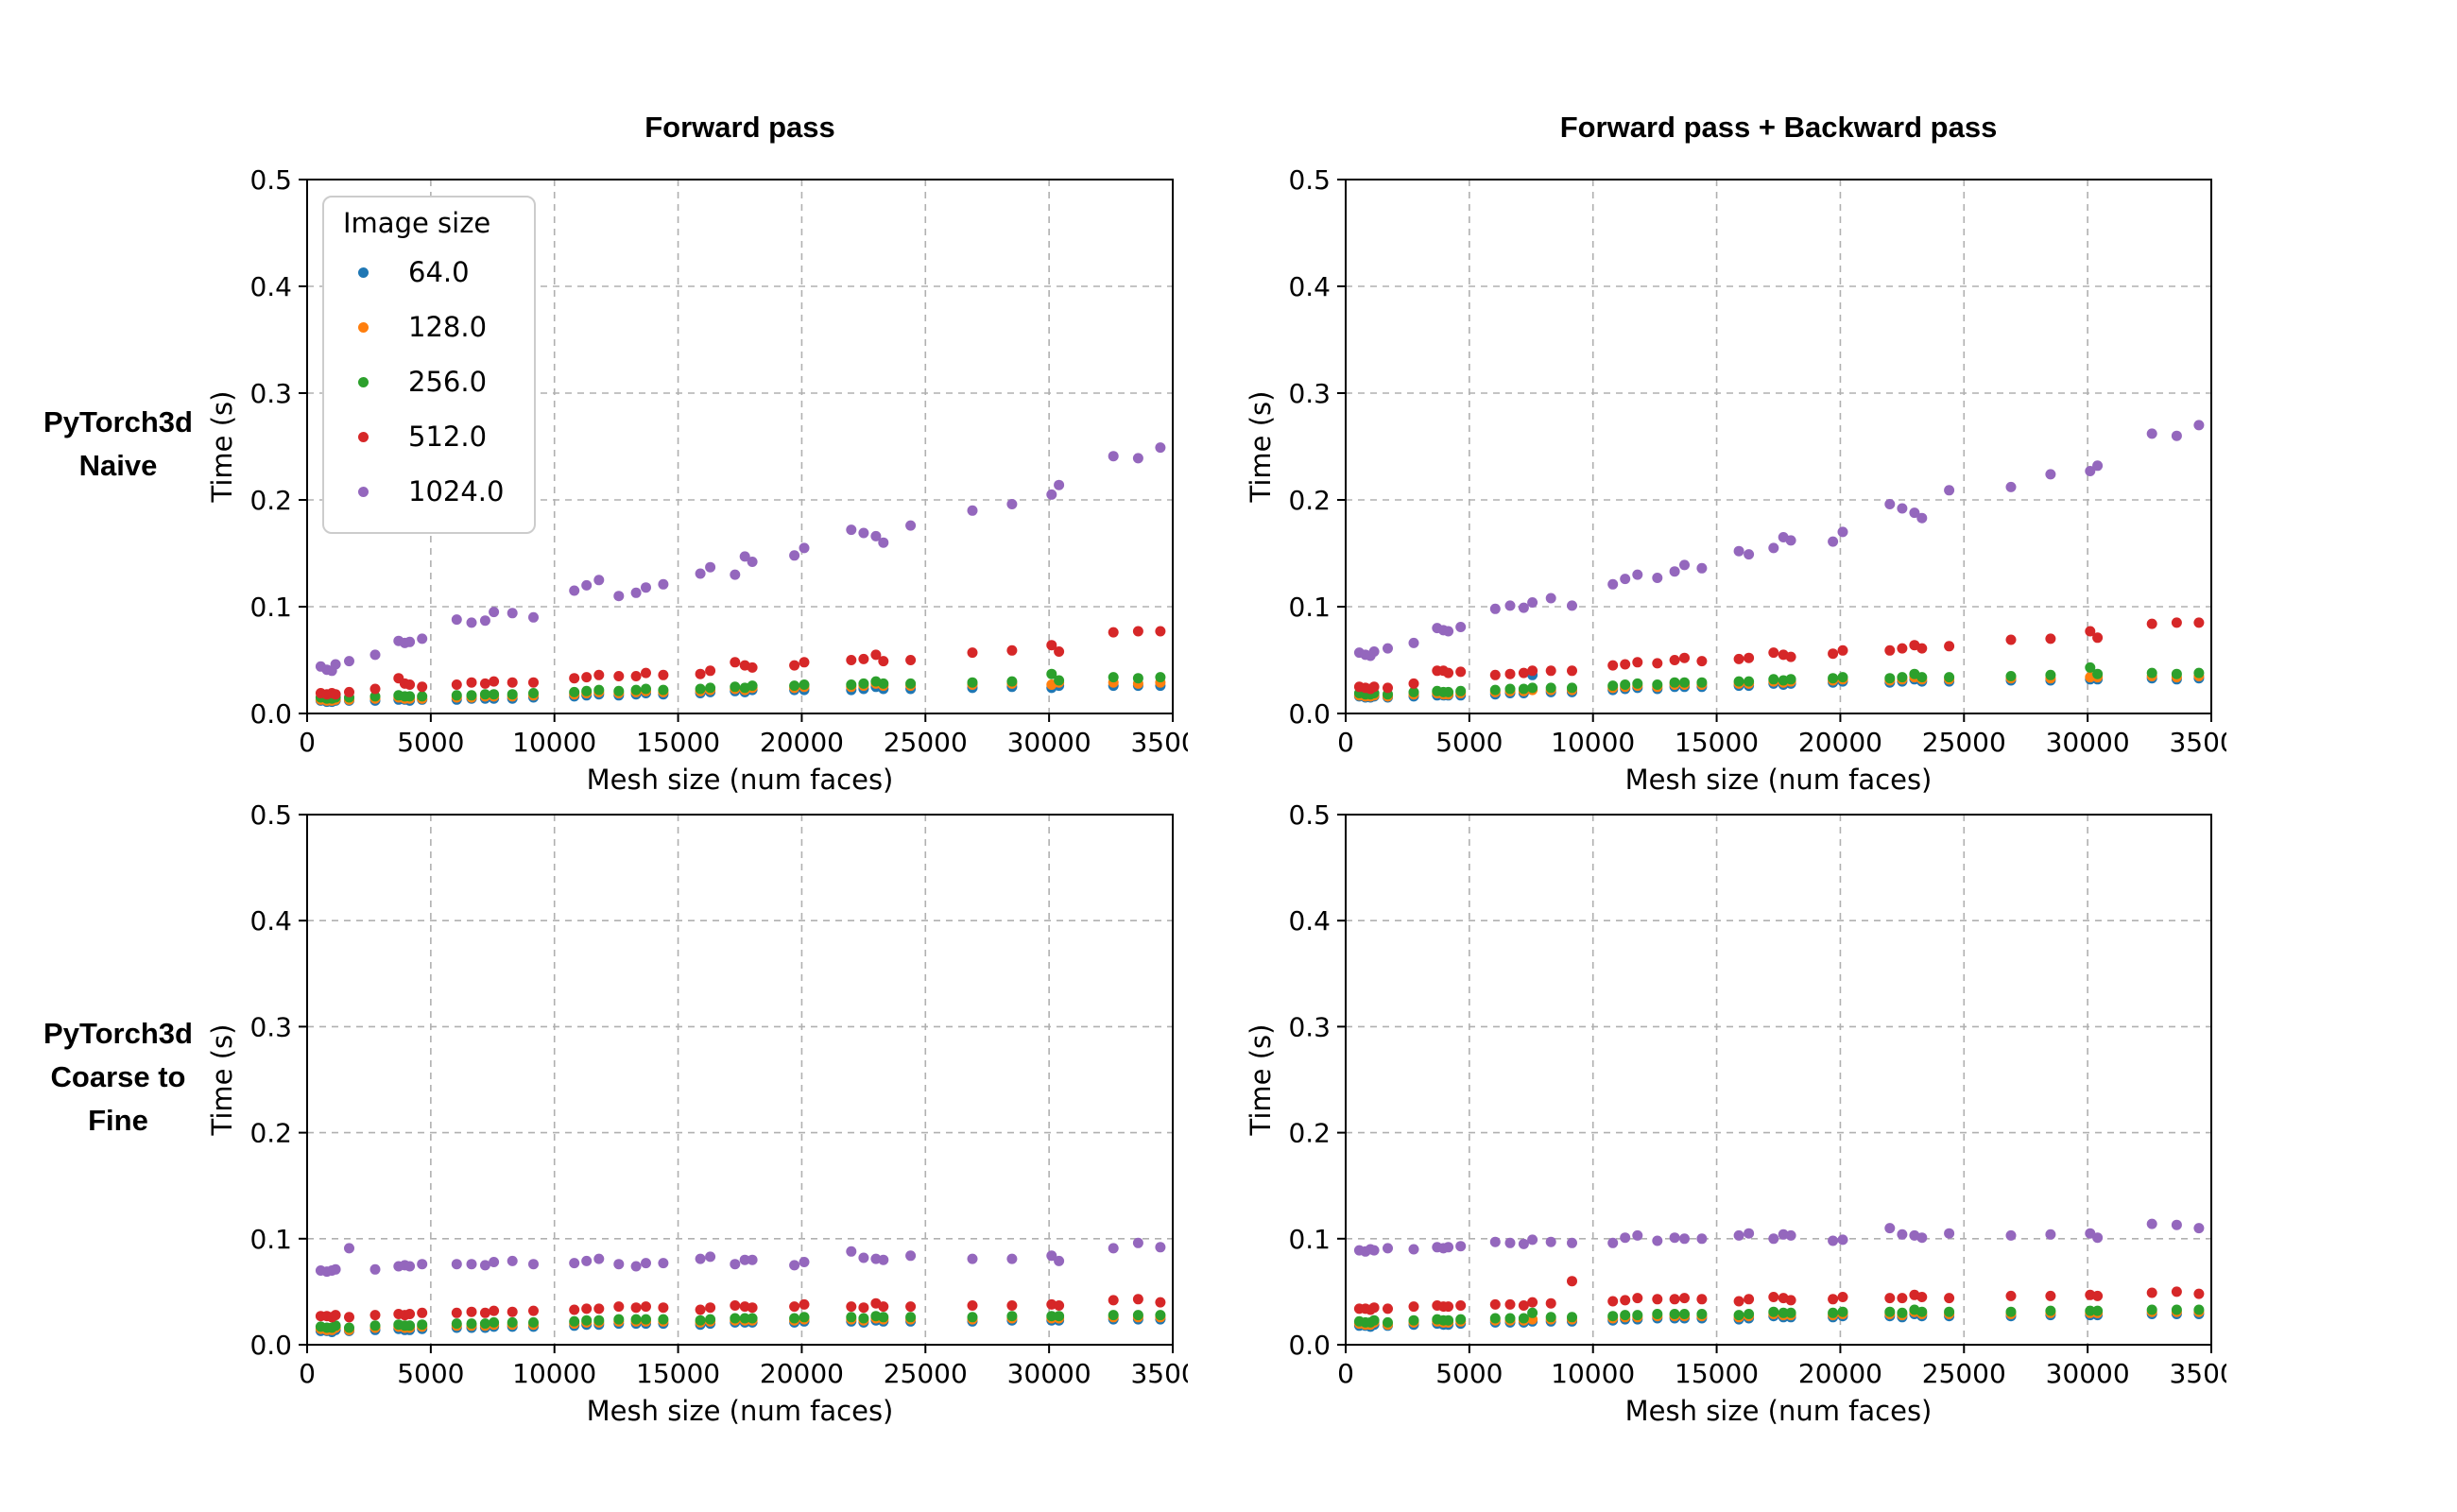 This screenshot has height=1512, width=2457. I want to click on legend-entry: 64.0, so click(429, 272).